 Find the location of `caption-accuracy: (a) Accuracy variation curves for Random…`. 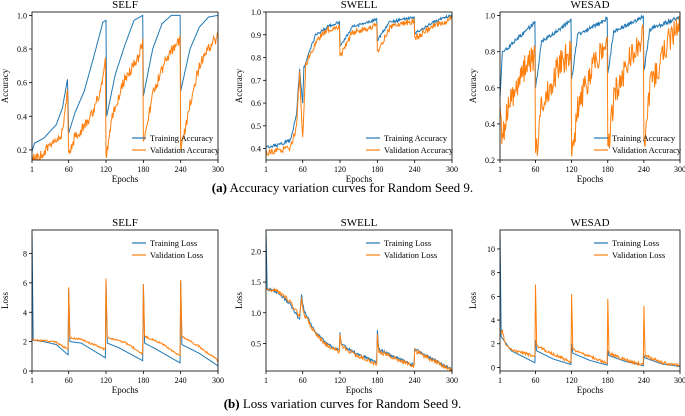

caption-accuracy: (a) Accuracy variation curves for Random… is located at coordinates (342, 188).